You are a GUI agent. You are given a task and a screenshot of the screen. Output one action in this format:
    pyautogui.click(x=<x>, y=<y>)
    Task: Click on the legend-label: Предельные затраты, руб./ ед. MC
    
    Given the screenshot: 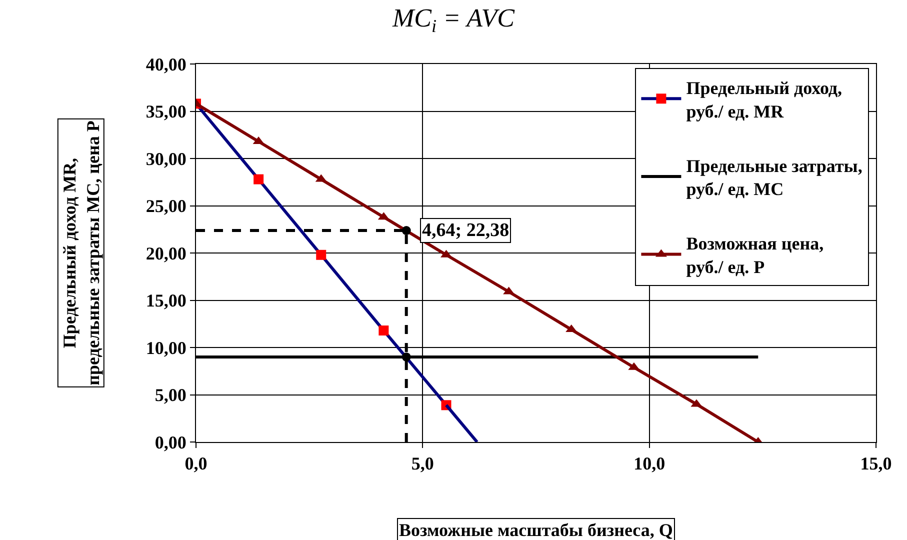 What is the action you would take?
    pyautogui.click(x=774, y=178)
    